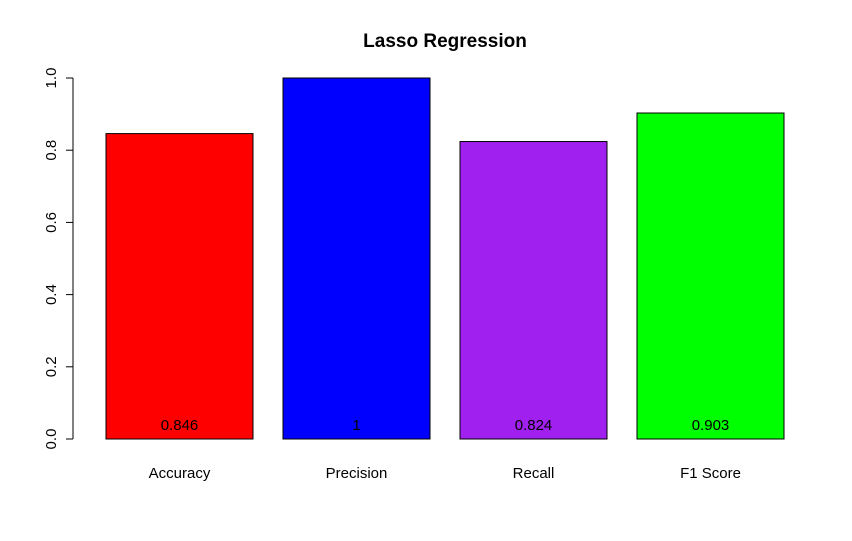 This screenshot has height=541, width=852. What do you see at coordinates (51, 78) in the screenshot?
I see `y-tick-label: 1.0` at bounding box center [51, 78].